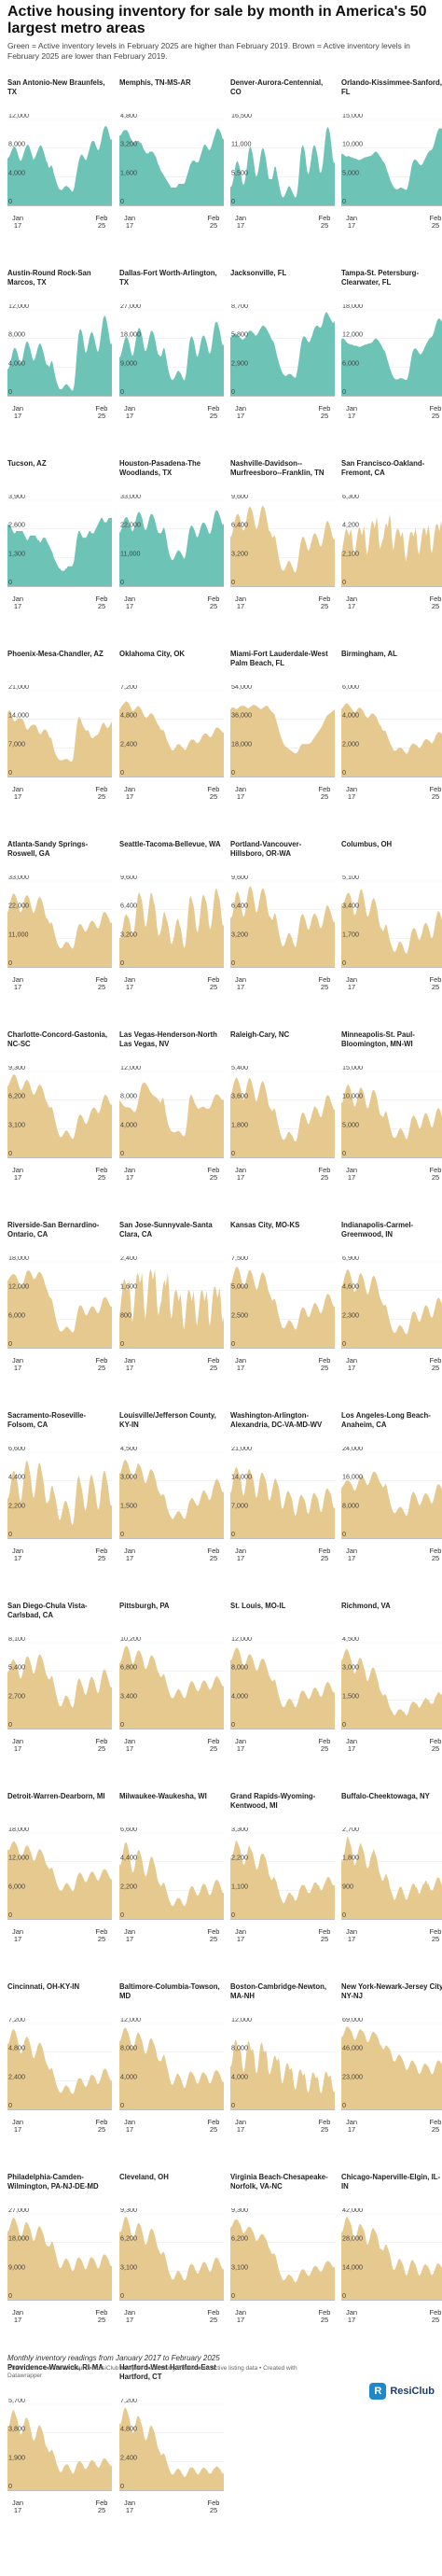 The image size is (442, 2576). What do you see at coordinates (171, 1685) in the screenshot?
I see `metro-chart: 10,200 6,800 3,400 0` at bounding box center [171, 1685].